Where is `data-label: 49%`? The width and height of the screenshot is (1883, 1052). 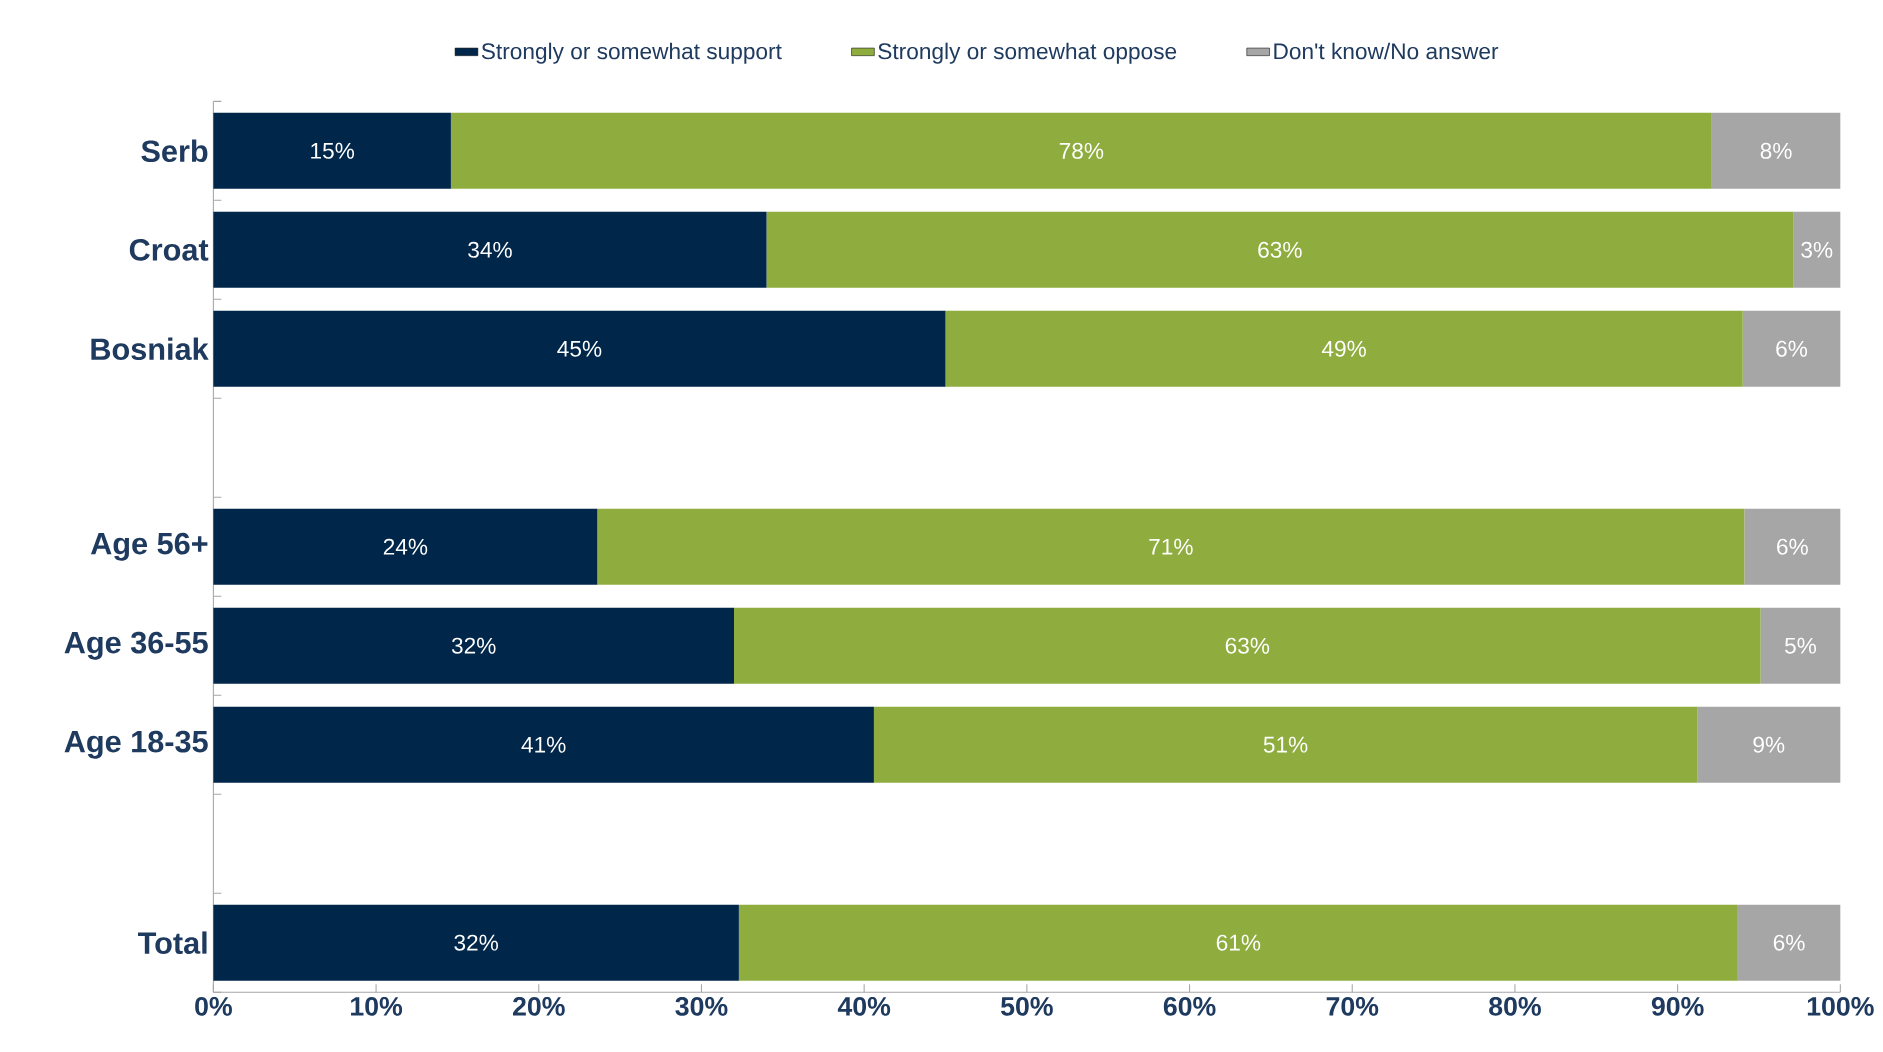
data-label: 49% is located at coordinates (1343, 348).